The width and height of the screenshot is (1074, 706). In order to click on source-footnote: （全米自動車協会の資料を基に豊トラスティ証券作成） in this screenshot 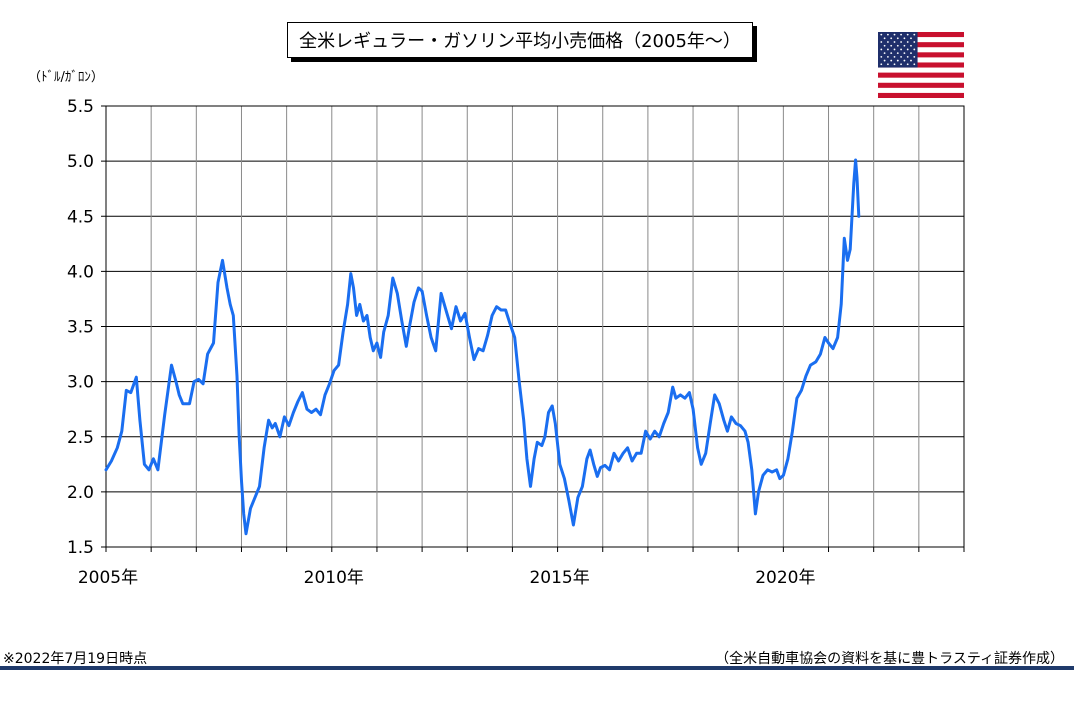, I will do `click(889, 659)`.